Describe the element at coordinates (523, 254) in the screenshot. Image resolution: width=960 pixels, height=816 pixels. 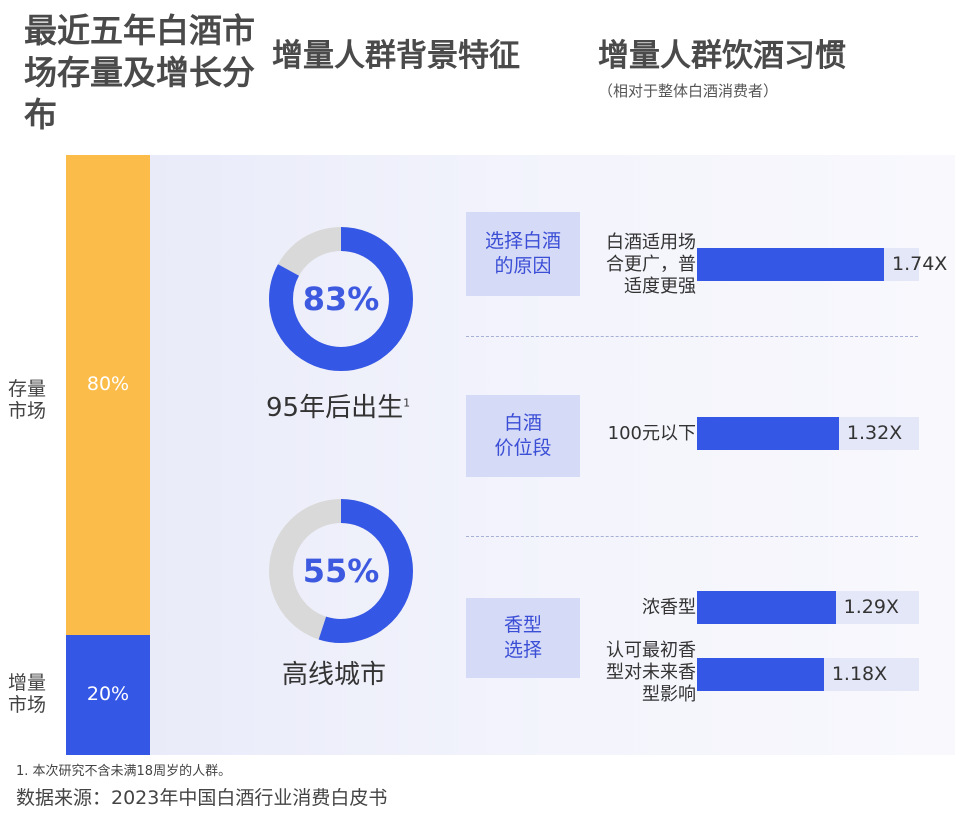
I see `category-box-reason: 选择白酒 的原因` at that location.